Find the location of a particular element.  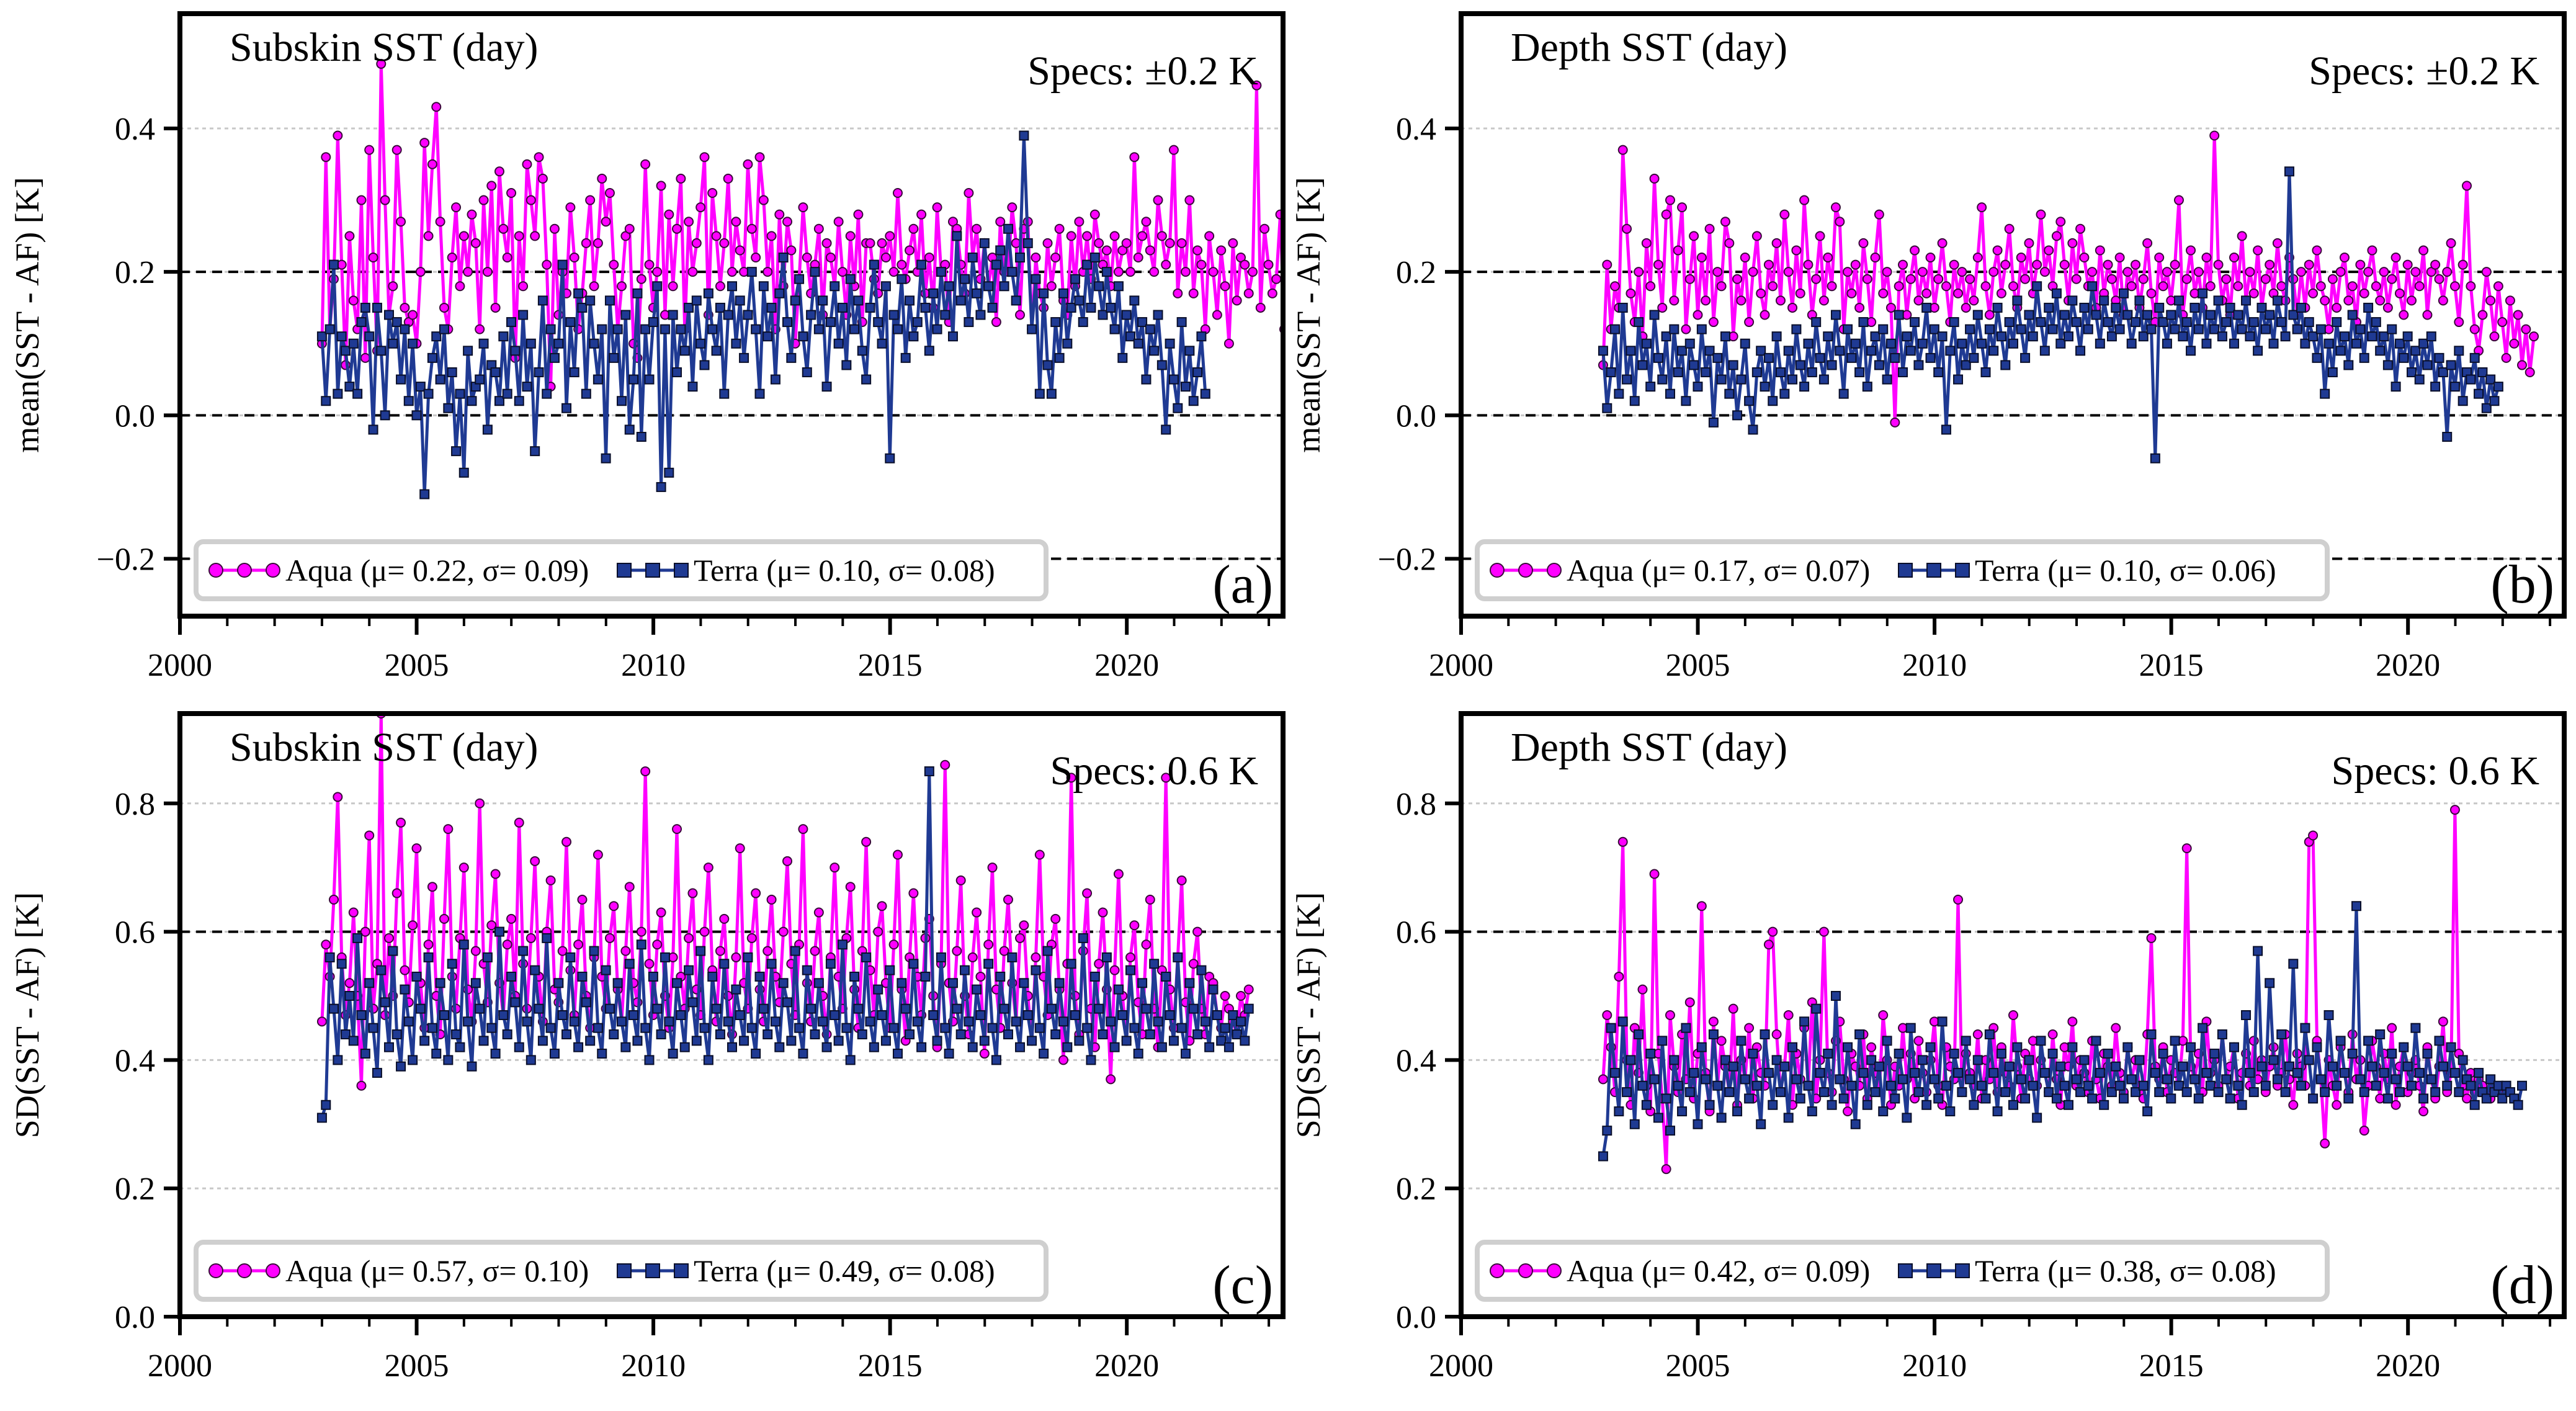

y-tick-label: 0.8 is located at coordinates (1416, 805).